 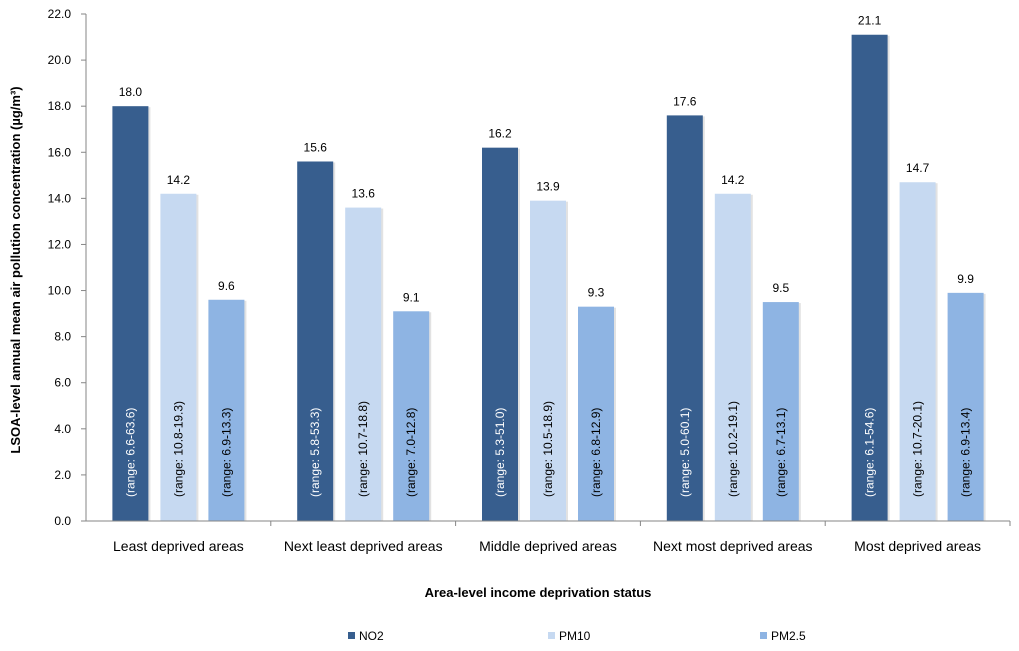 What do you see at coordinates (364, 194) in the screenshot?
I see `value-label-pm10: 13.6` at bounding box center [364, 194].